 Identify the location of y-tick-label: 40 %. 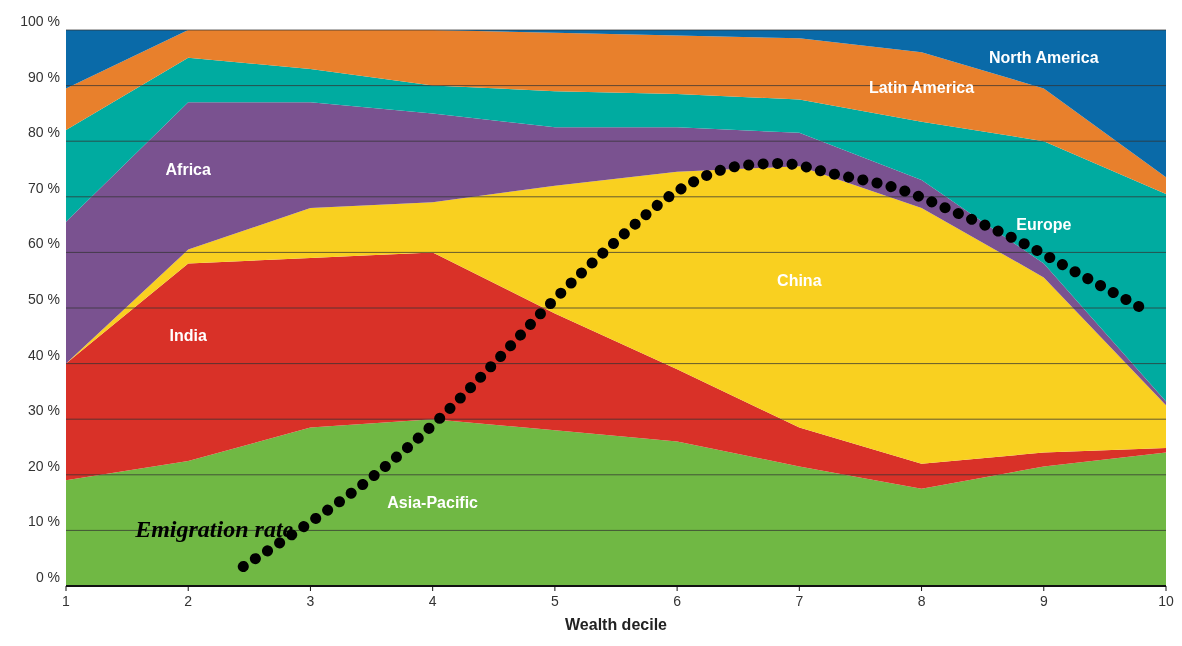
(44, 354).